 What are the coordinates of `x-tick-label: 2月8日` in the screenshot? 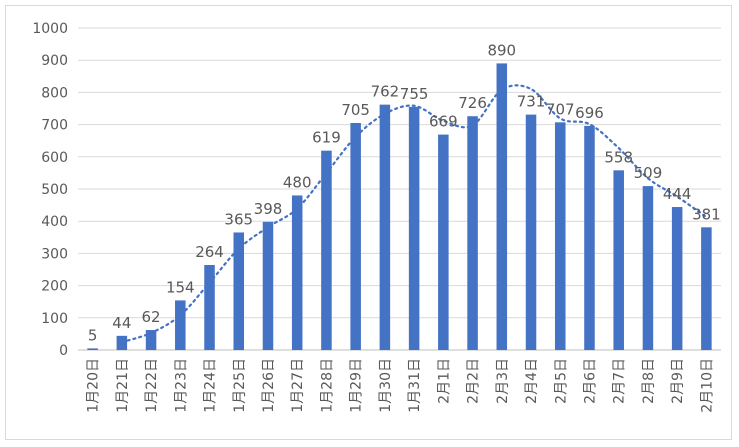 It's located at (649, 381).